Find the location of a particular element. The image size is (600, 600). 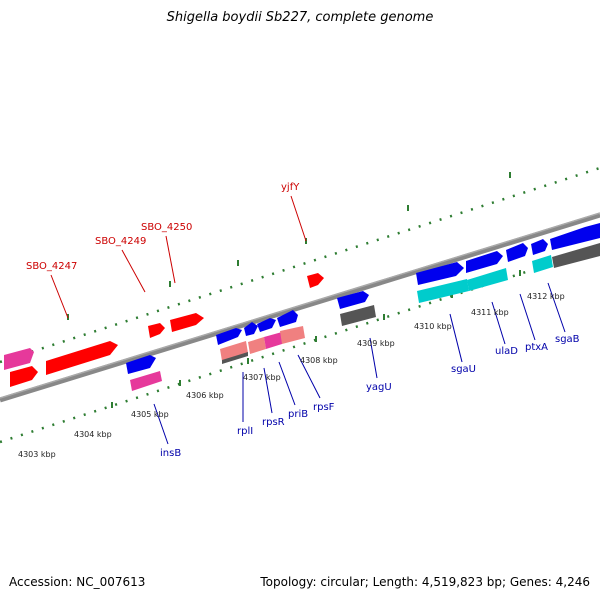

kbp-tick-label: 4309 kbp is located at coordinates (376, 343).